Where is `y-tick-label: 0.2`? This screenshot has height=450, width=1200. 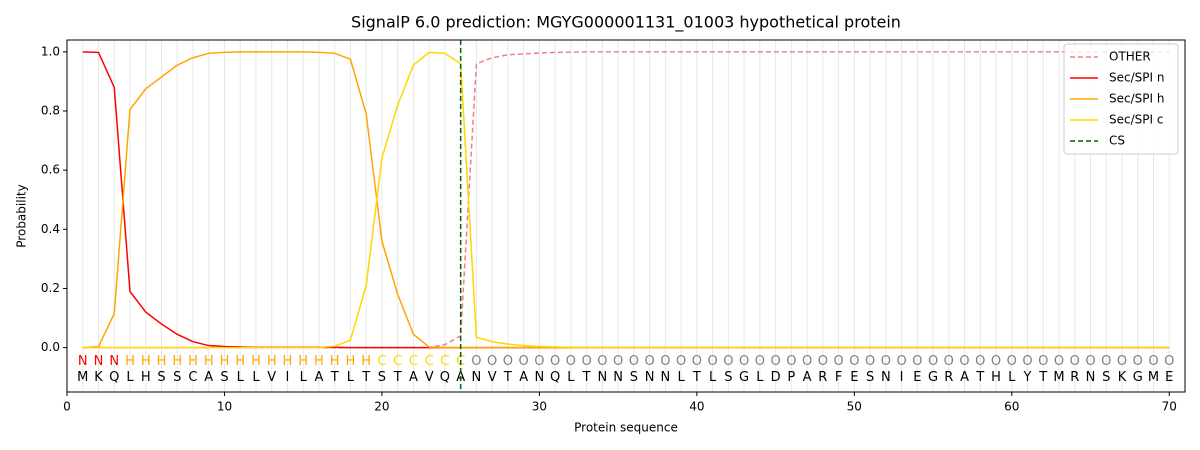 y-tick-label: 0.2 is located at coordinates (50, 288).